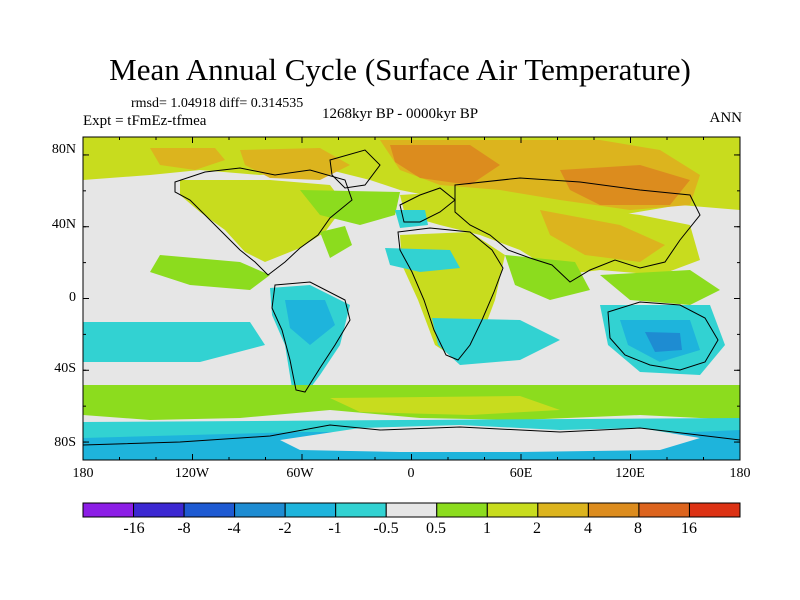 Image resolution: width=800 pixels, height=600 pixels. Describe the element at coordinates (63, 149) in the screenshot. I see `lat-label-80n: 80N` at that location.